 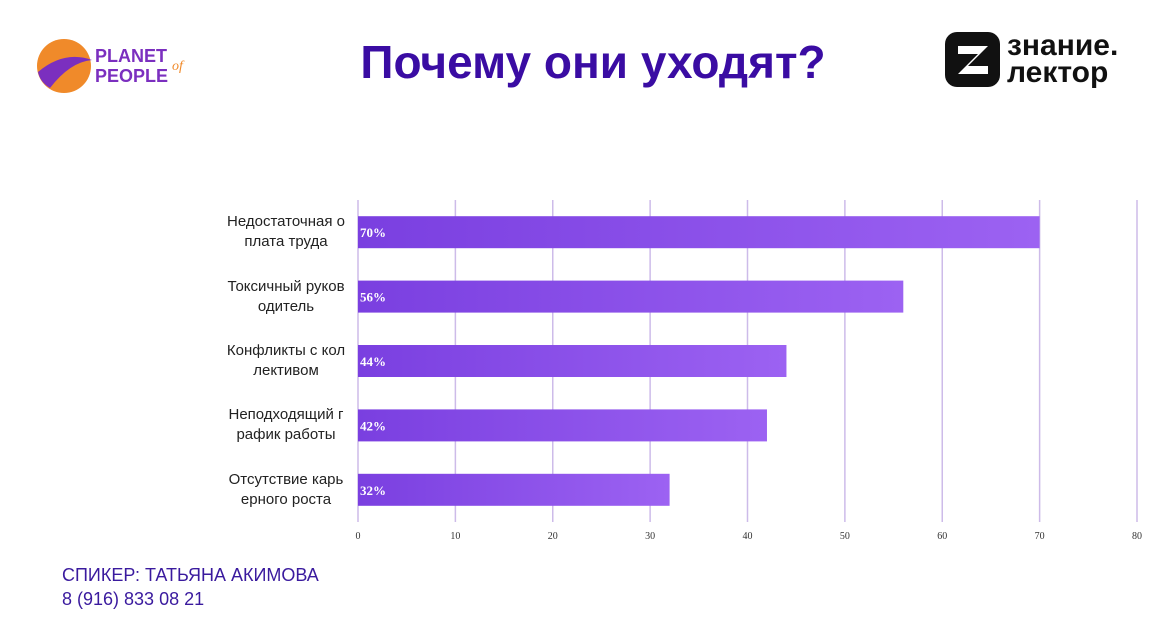 I want to click on category-label: Токсичный руководитель, so click(x=286, y=296).